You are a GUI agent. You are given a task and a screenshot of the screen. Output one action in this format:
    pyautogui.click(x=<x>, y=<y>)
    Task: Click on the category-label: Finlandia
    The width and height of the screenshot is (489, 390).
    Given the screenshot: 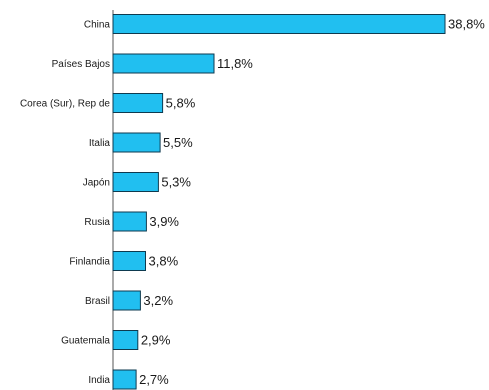 What is the action you would take?
    pyautogui.click(x=89, y=262)
    